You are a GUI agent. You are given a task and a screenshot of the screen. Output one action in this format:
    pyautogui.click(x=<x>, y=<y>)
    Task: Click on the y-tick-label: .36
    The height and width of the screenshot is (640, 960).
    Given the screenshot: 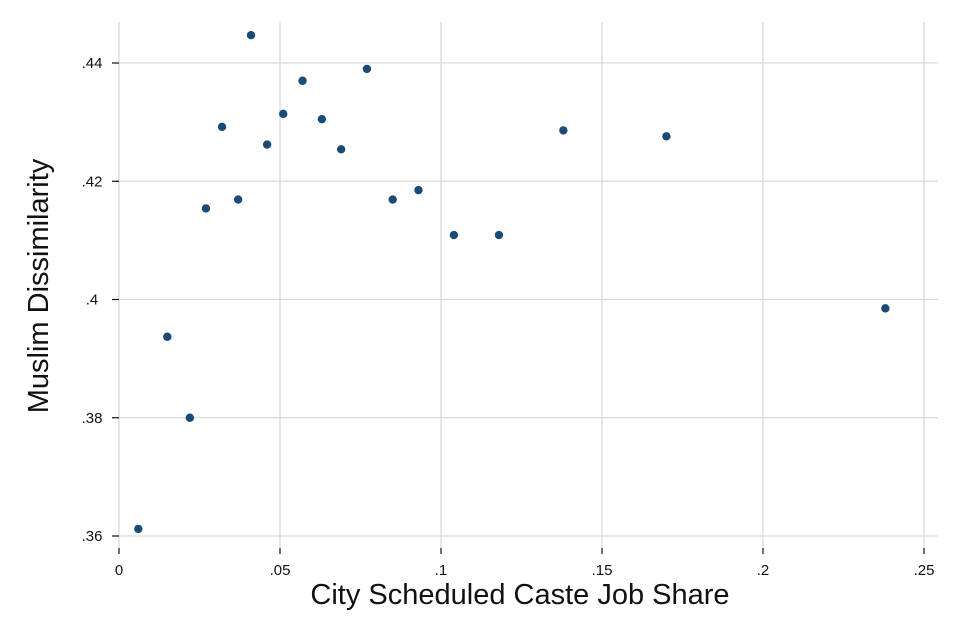 What is the action you would take?
    pyautogui.click(x=92, y=536)
    